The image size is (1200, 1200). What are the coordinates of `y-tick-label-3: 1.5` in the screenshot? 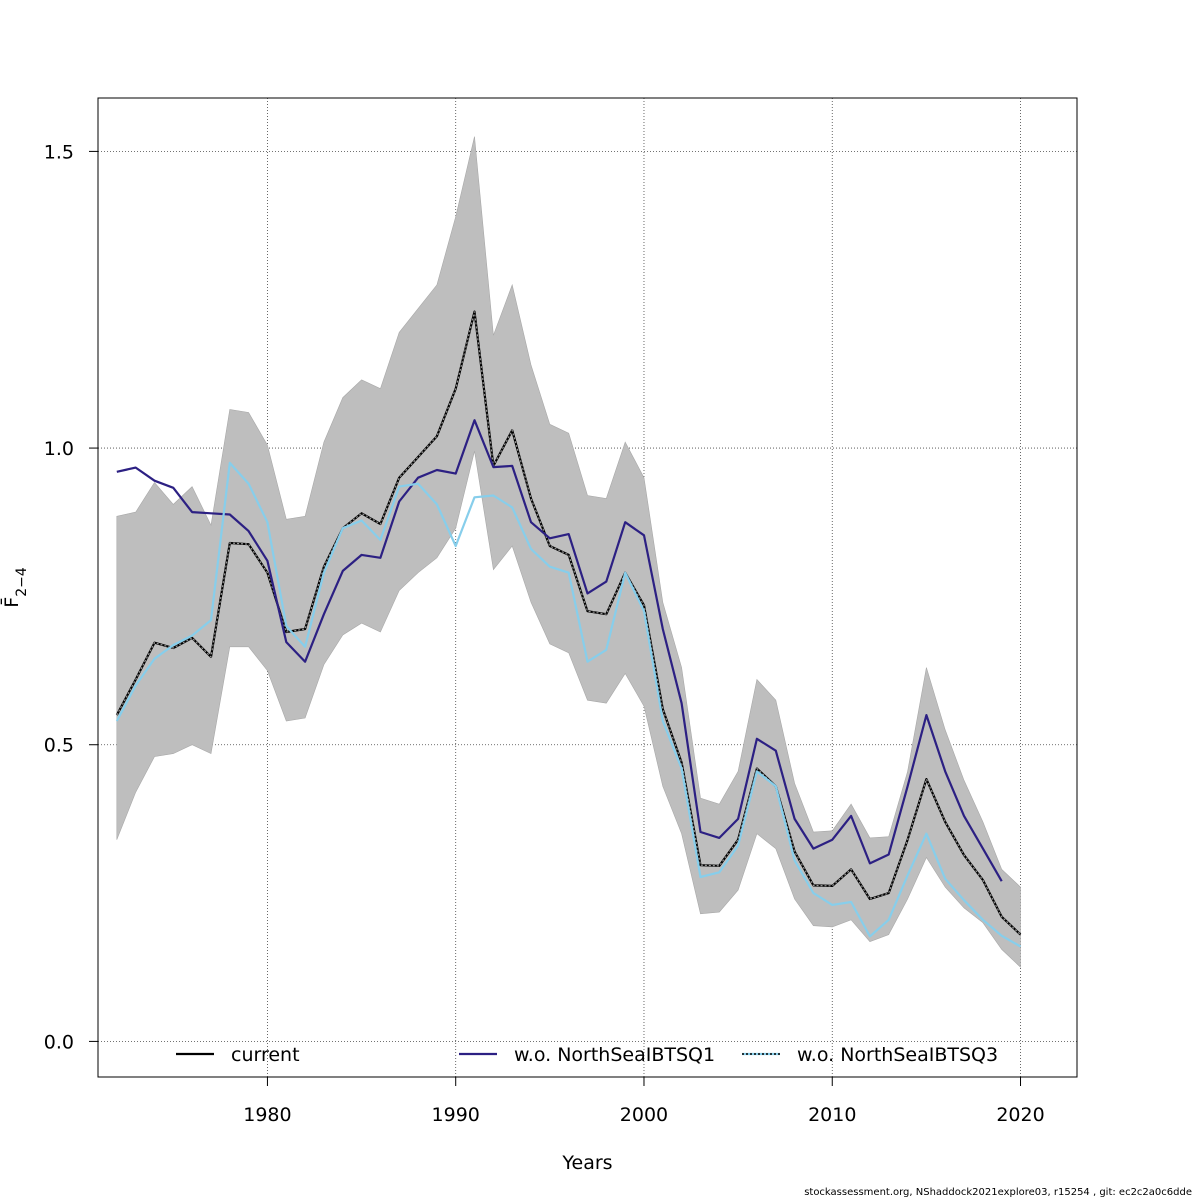 It's located at (59, 152).